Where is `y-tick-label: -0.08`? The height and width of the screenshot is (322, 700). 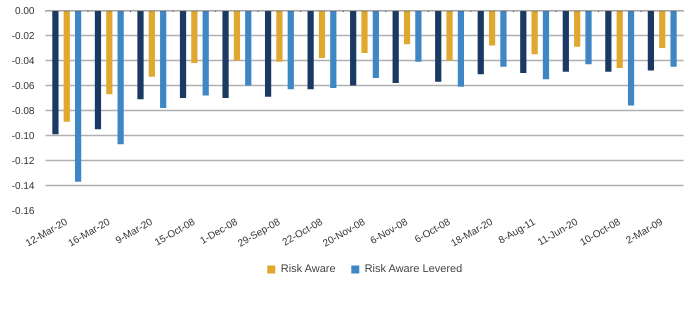
y-tick-label: -0.08 is located at coordinates (23, 111).